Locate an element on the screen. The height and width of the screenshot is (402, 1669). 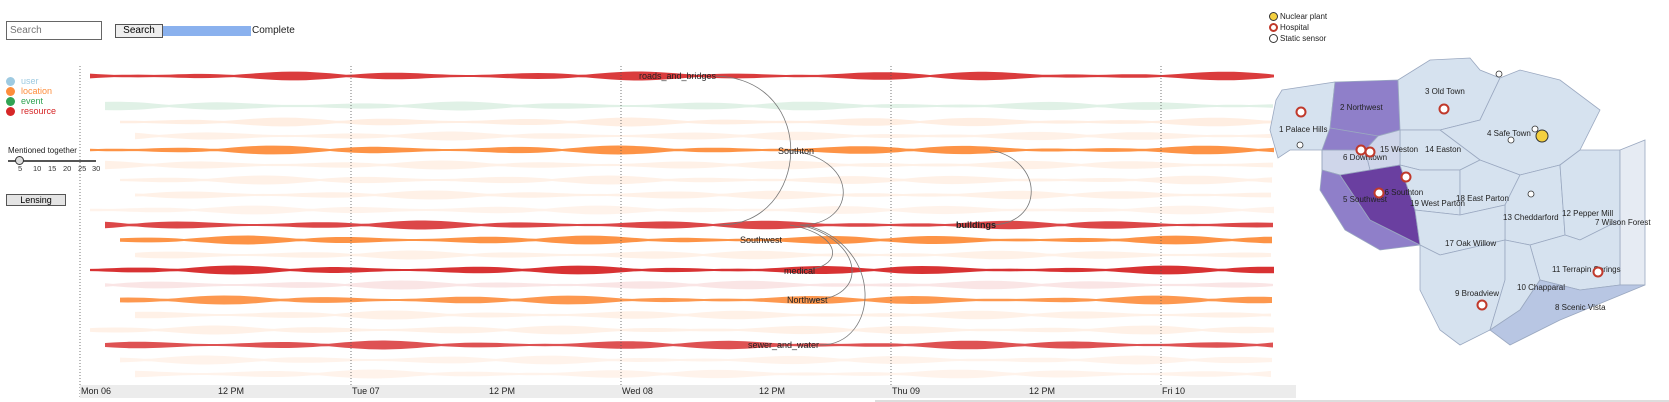
map-region-label: 15 Weston is located at coordinates (1399, 149).